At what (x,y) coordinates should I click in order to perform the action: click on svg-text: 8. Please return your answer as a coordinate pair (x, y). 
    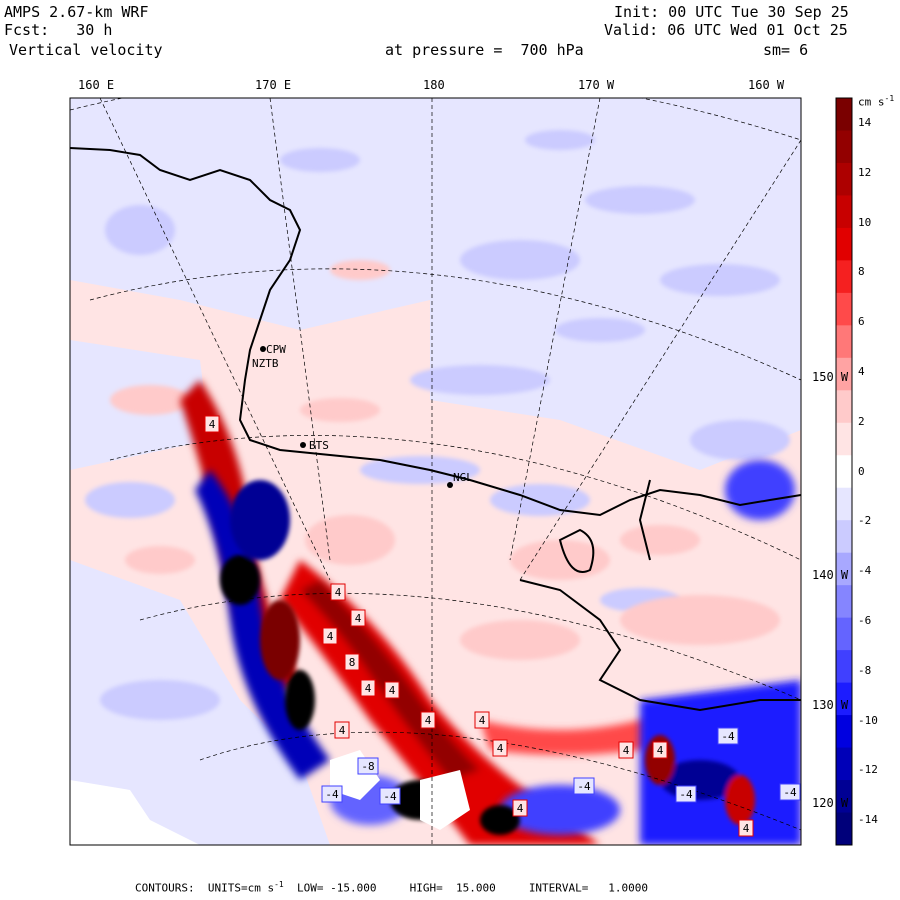
    Looking at the image, I should click on (352, 662).